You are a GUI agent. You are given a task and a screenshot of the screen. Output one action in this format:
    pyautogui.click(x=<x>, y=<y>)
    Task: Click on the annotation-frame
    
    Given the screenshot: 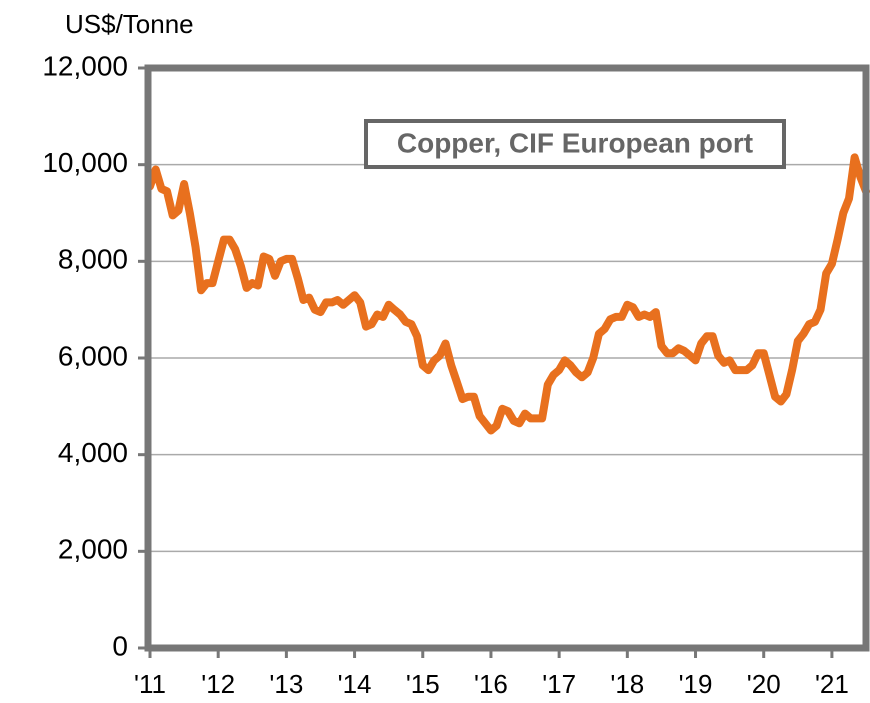 What is the action you would take?
    pyautogui.click(x=575, y=144)
    